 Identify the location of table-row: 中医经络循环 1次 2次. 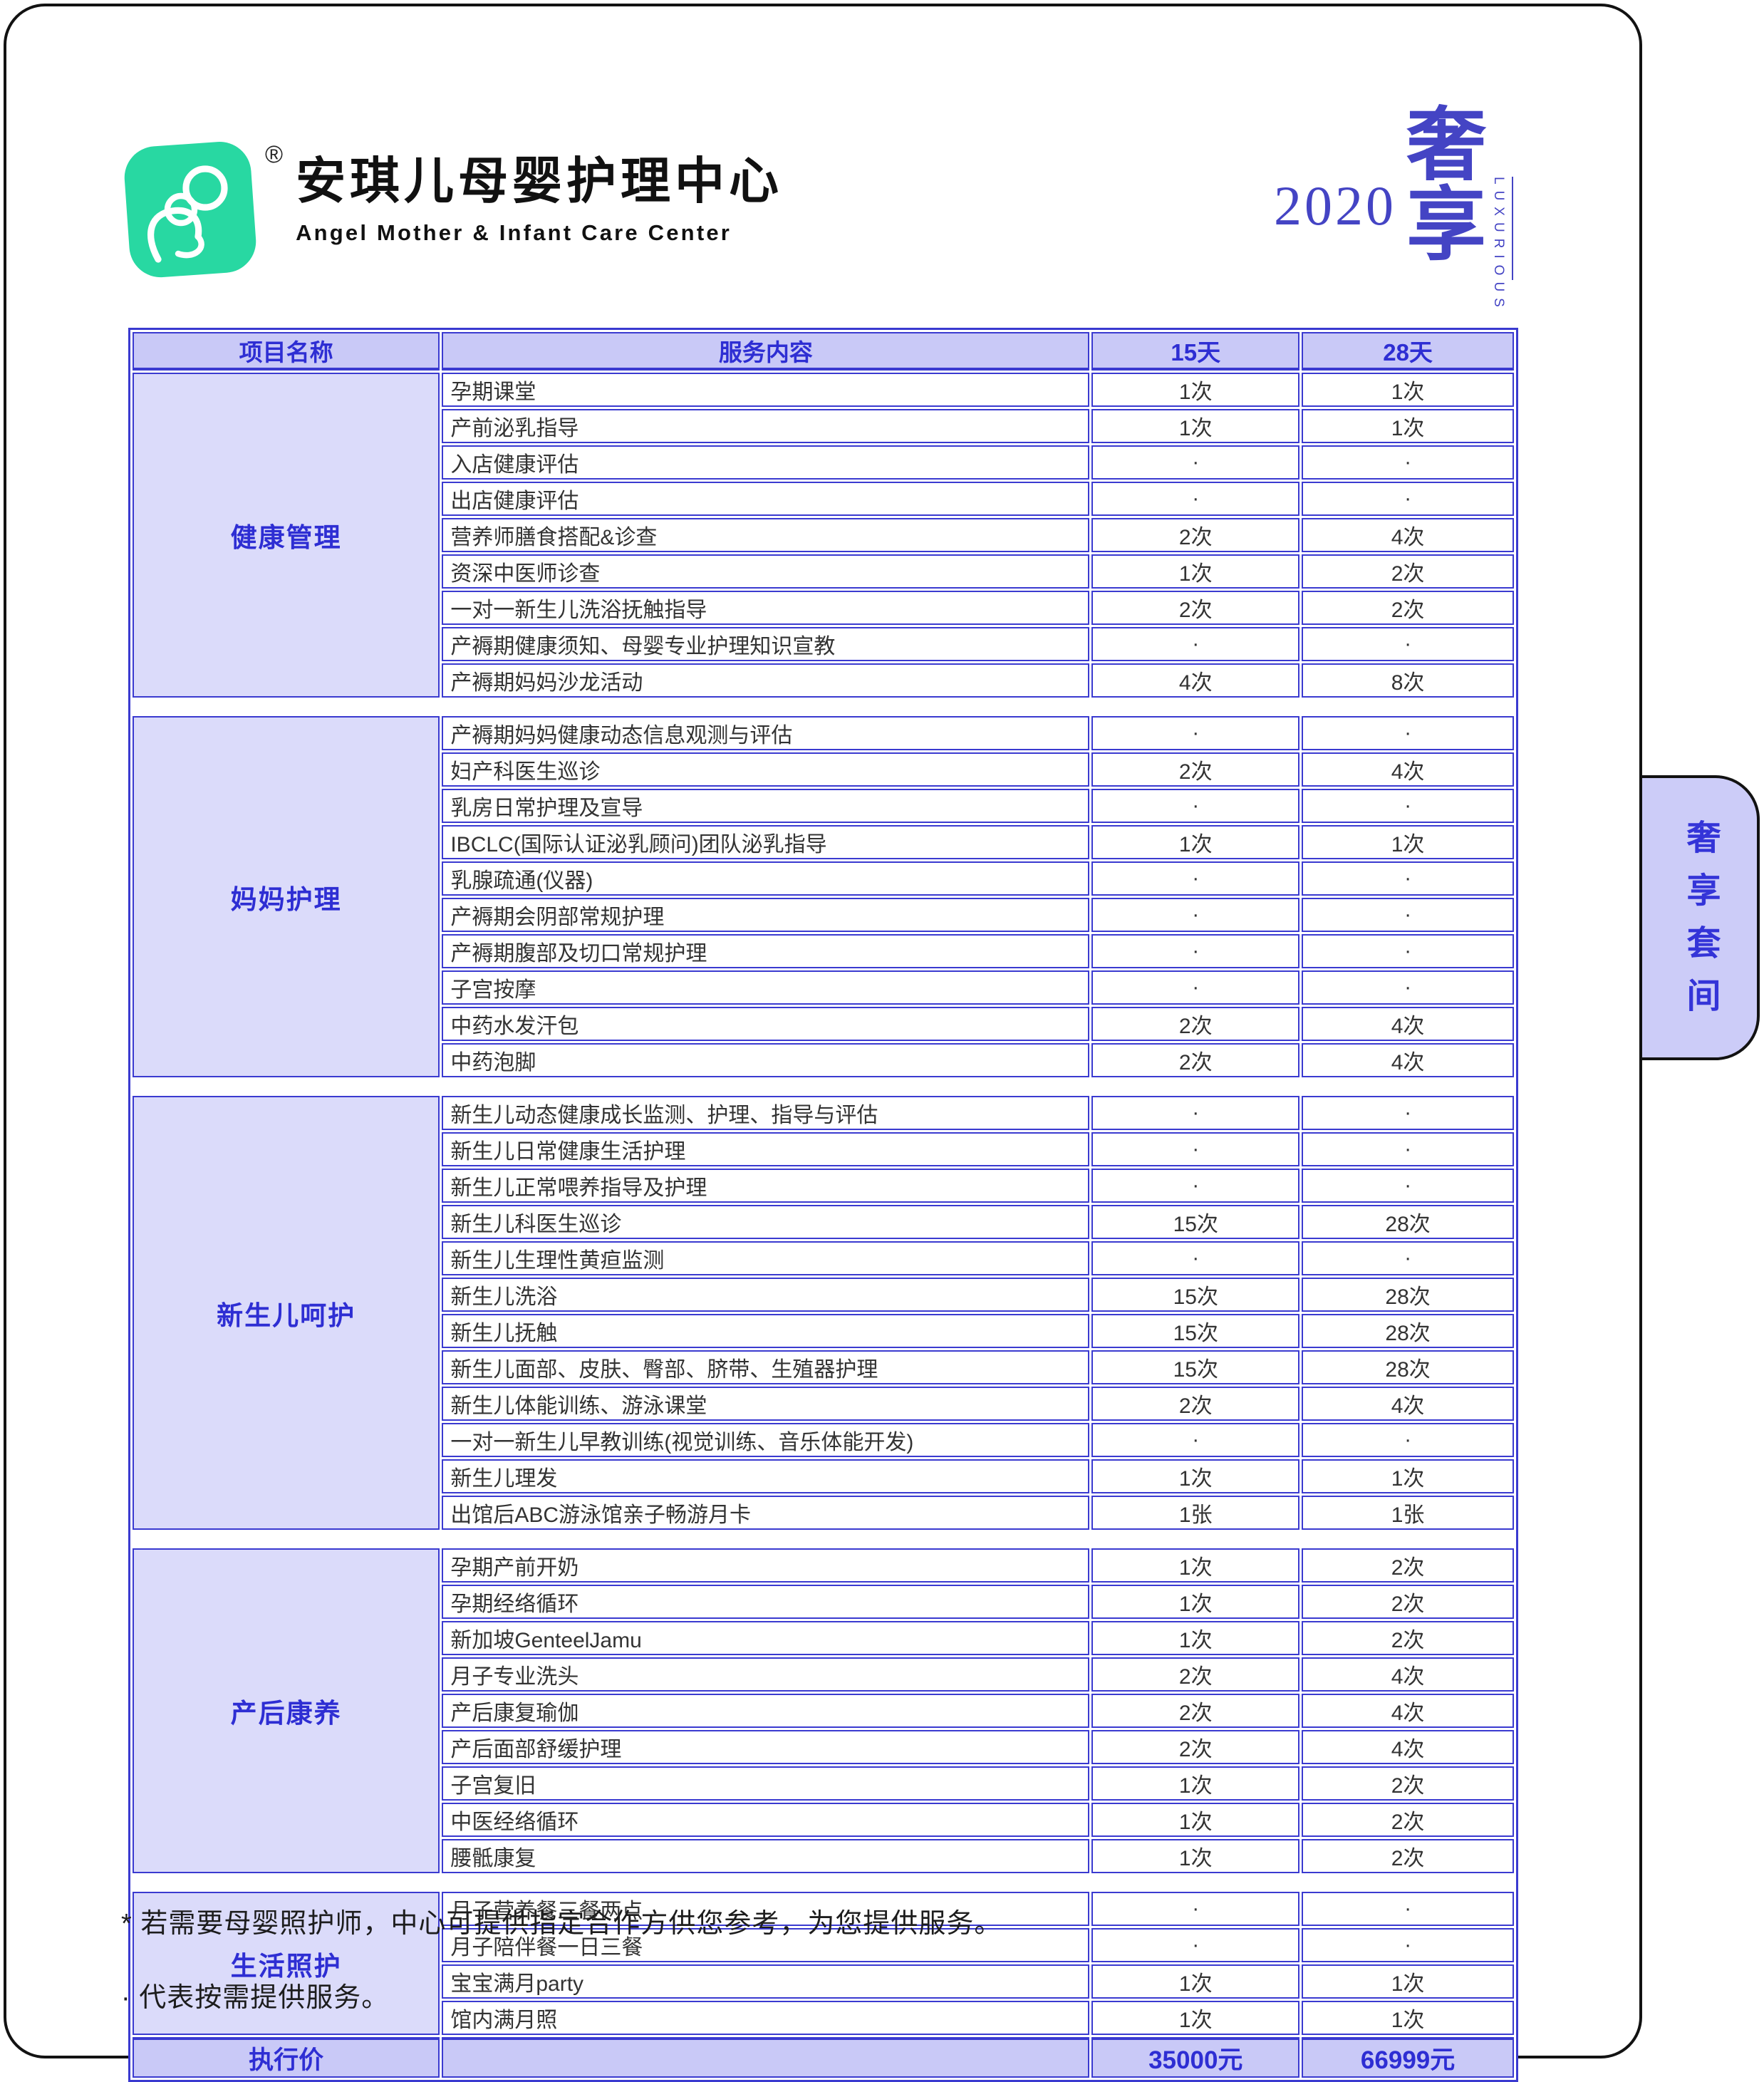
(823, 1820).